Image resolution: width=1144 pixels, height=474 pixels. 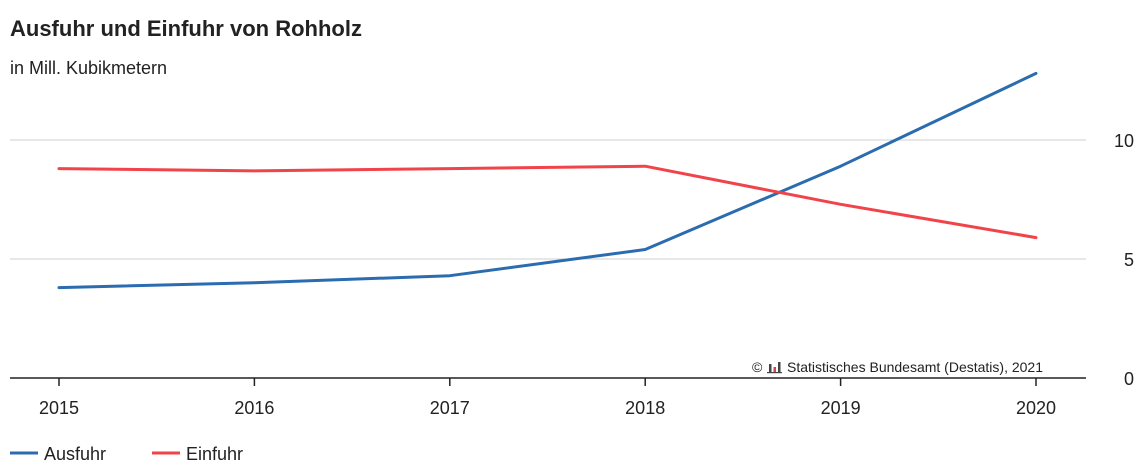 What do you see at coordinates (89, 68) in the screenshot?
I see `chart-subtitle: in Mill. Kubikmetern` at bounding box center [89, 68].